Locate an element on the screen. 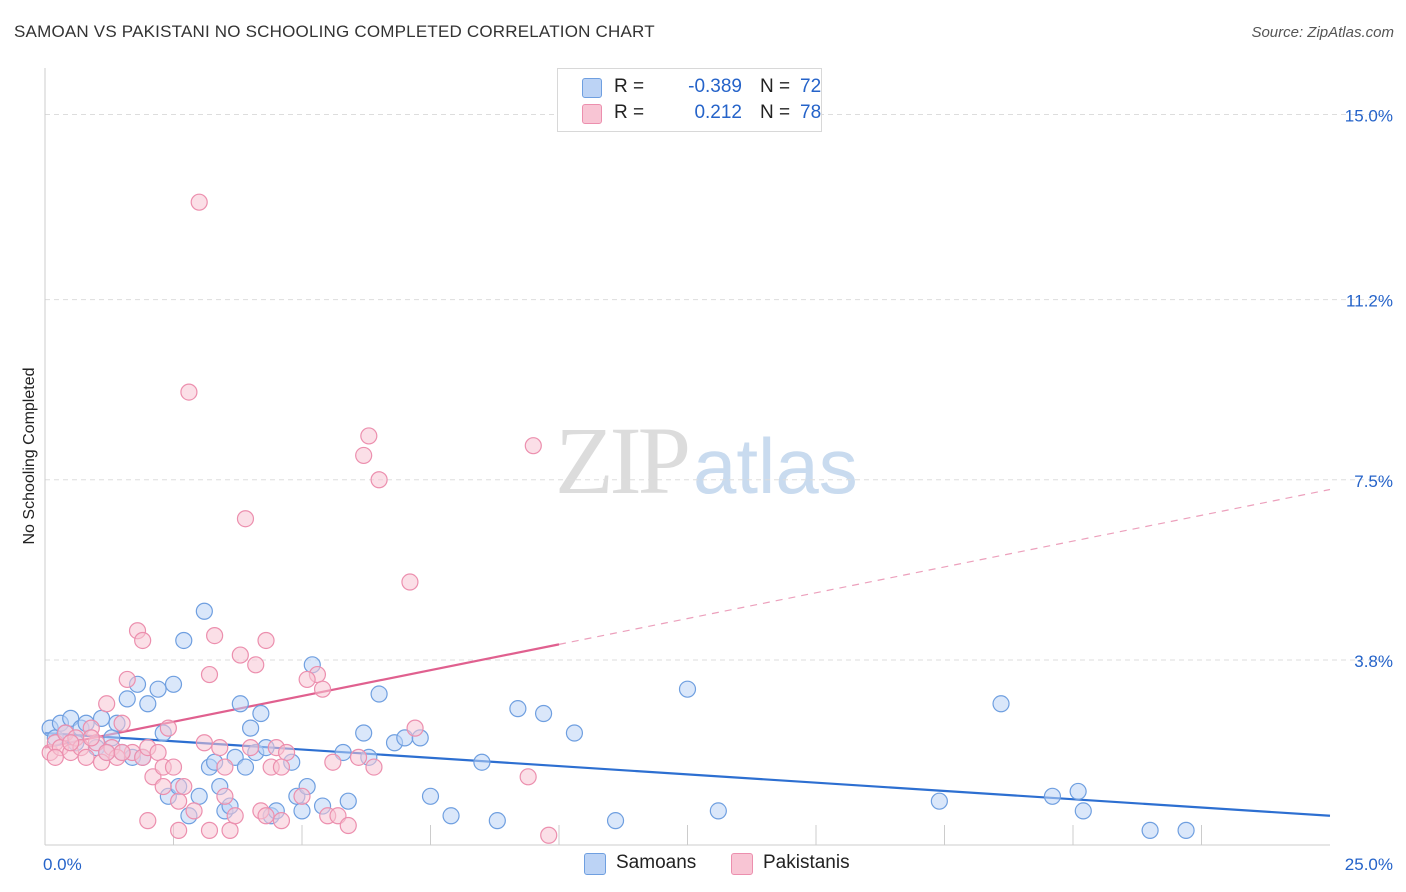 The width and height of the screenshot is (1406, 892). legend-n-label: N = is located at coordinates (775, 86).